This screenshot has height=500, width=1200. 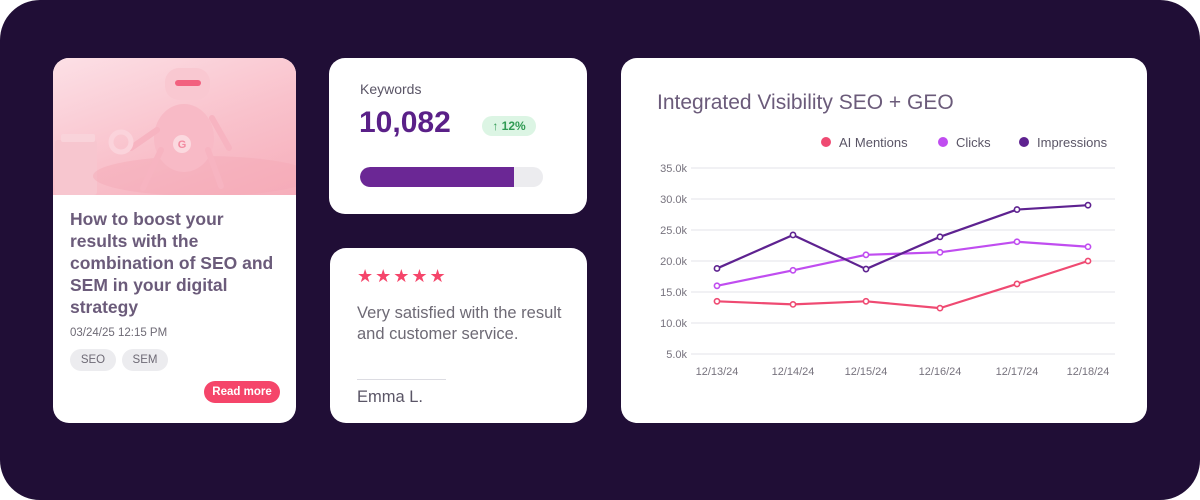 What do you see at coordinates (242, 392) in the screenshot?
I see `read-more-button: Read more` at bounding box center [242, 392].